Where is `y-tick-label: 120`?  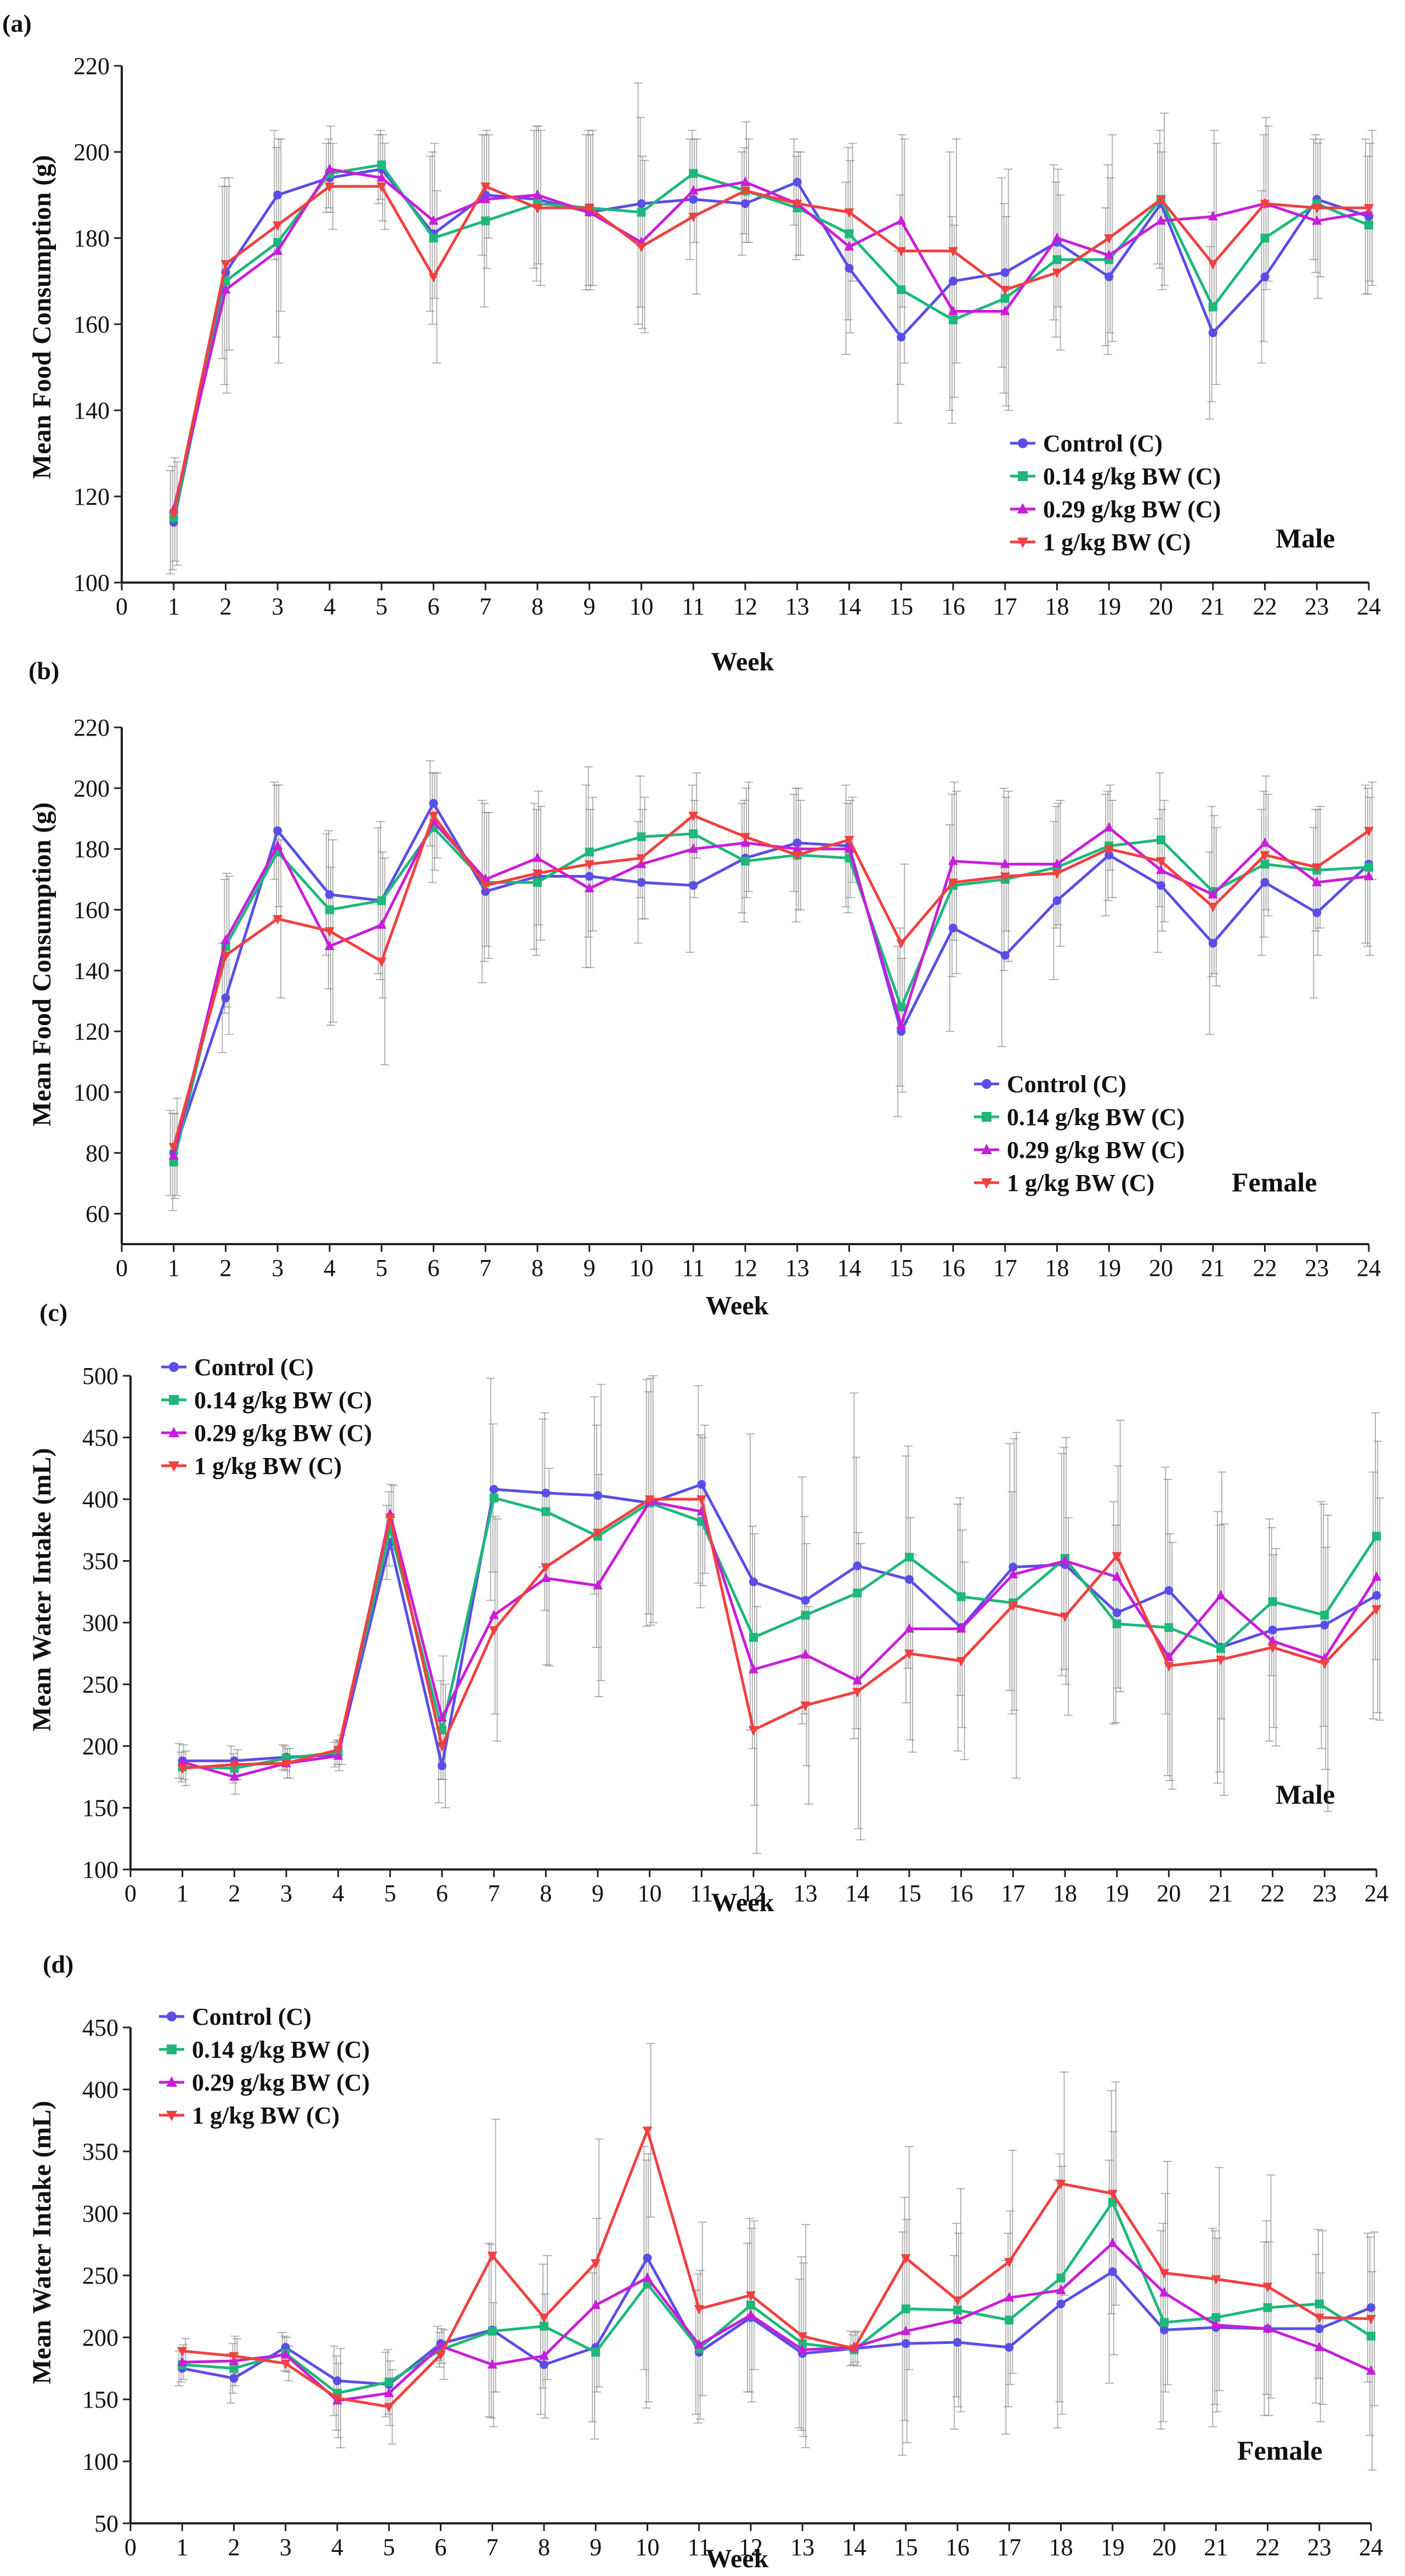 y-tick-label: 120 is located at coordinates (92, 1031).